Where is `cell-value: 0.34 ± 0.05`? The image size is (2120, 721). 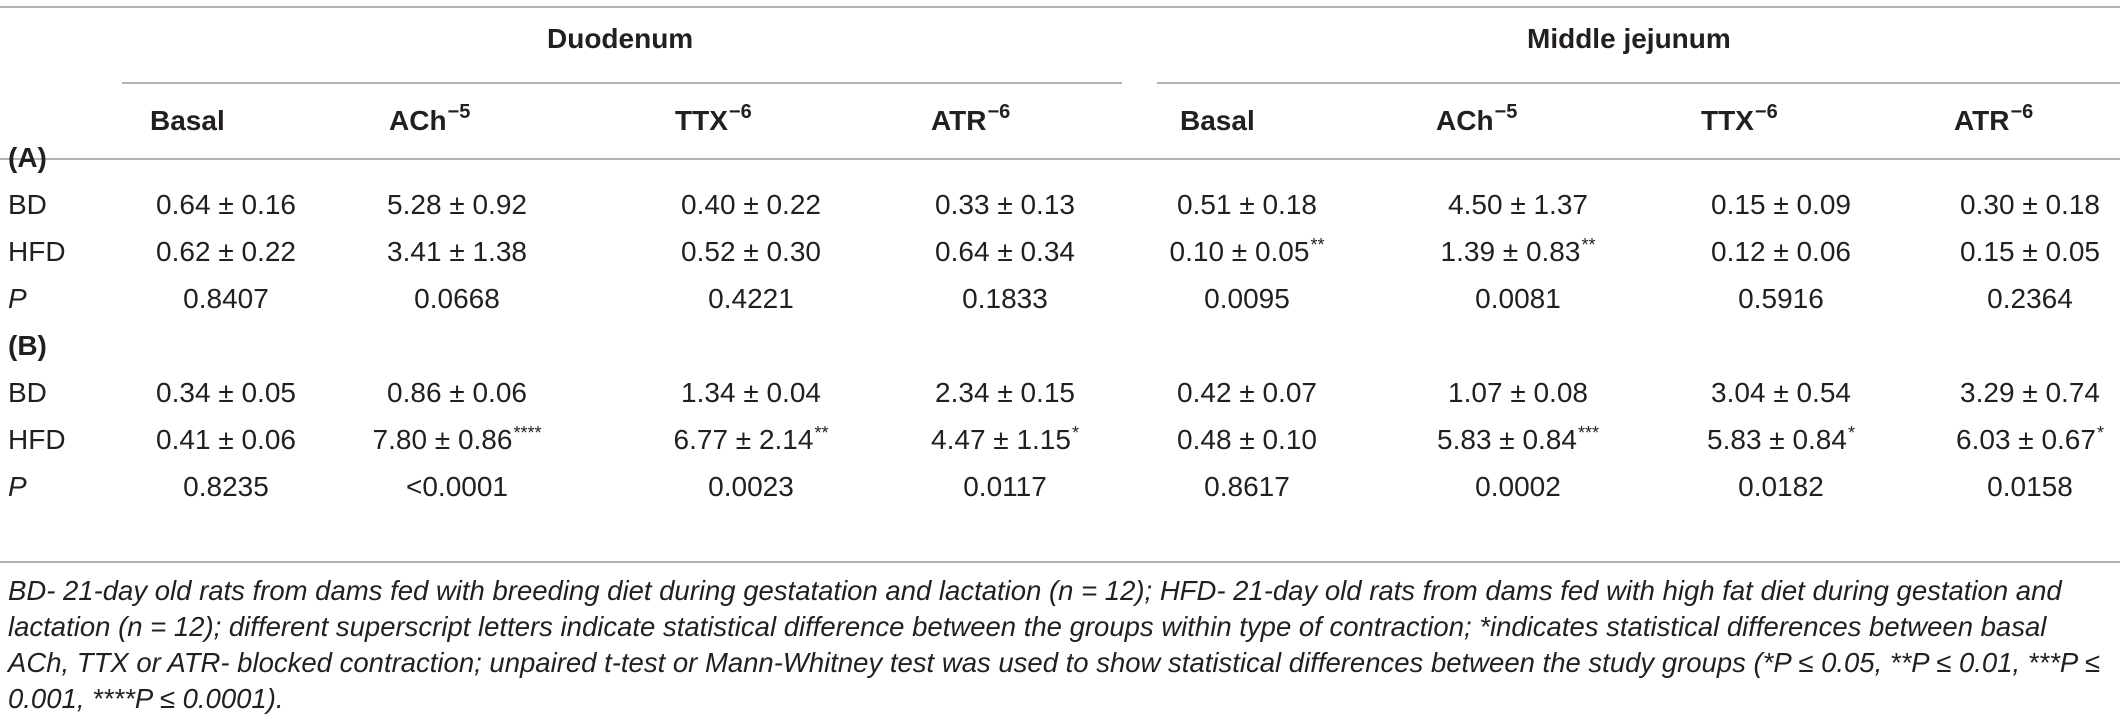
cell-value: 0.34 ± 0.05 is located at coordinates (226, 392).